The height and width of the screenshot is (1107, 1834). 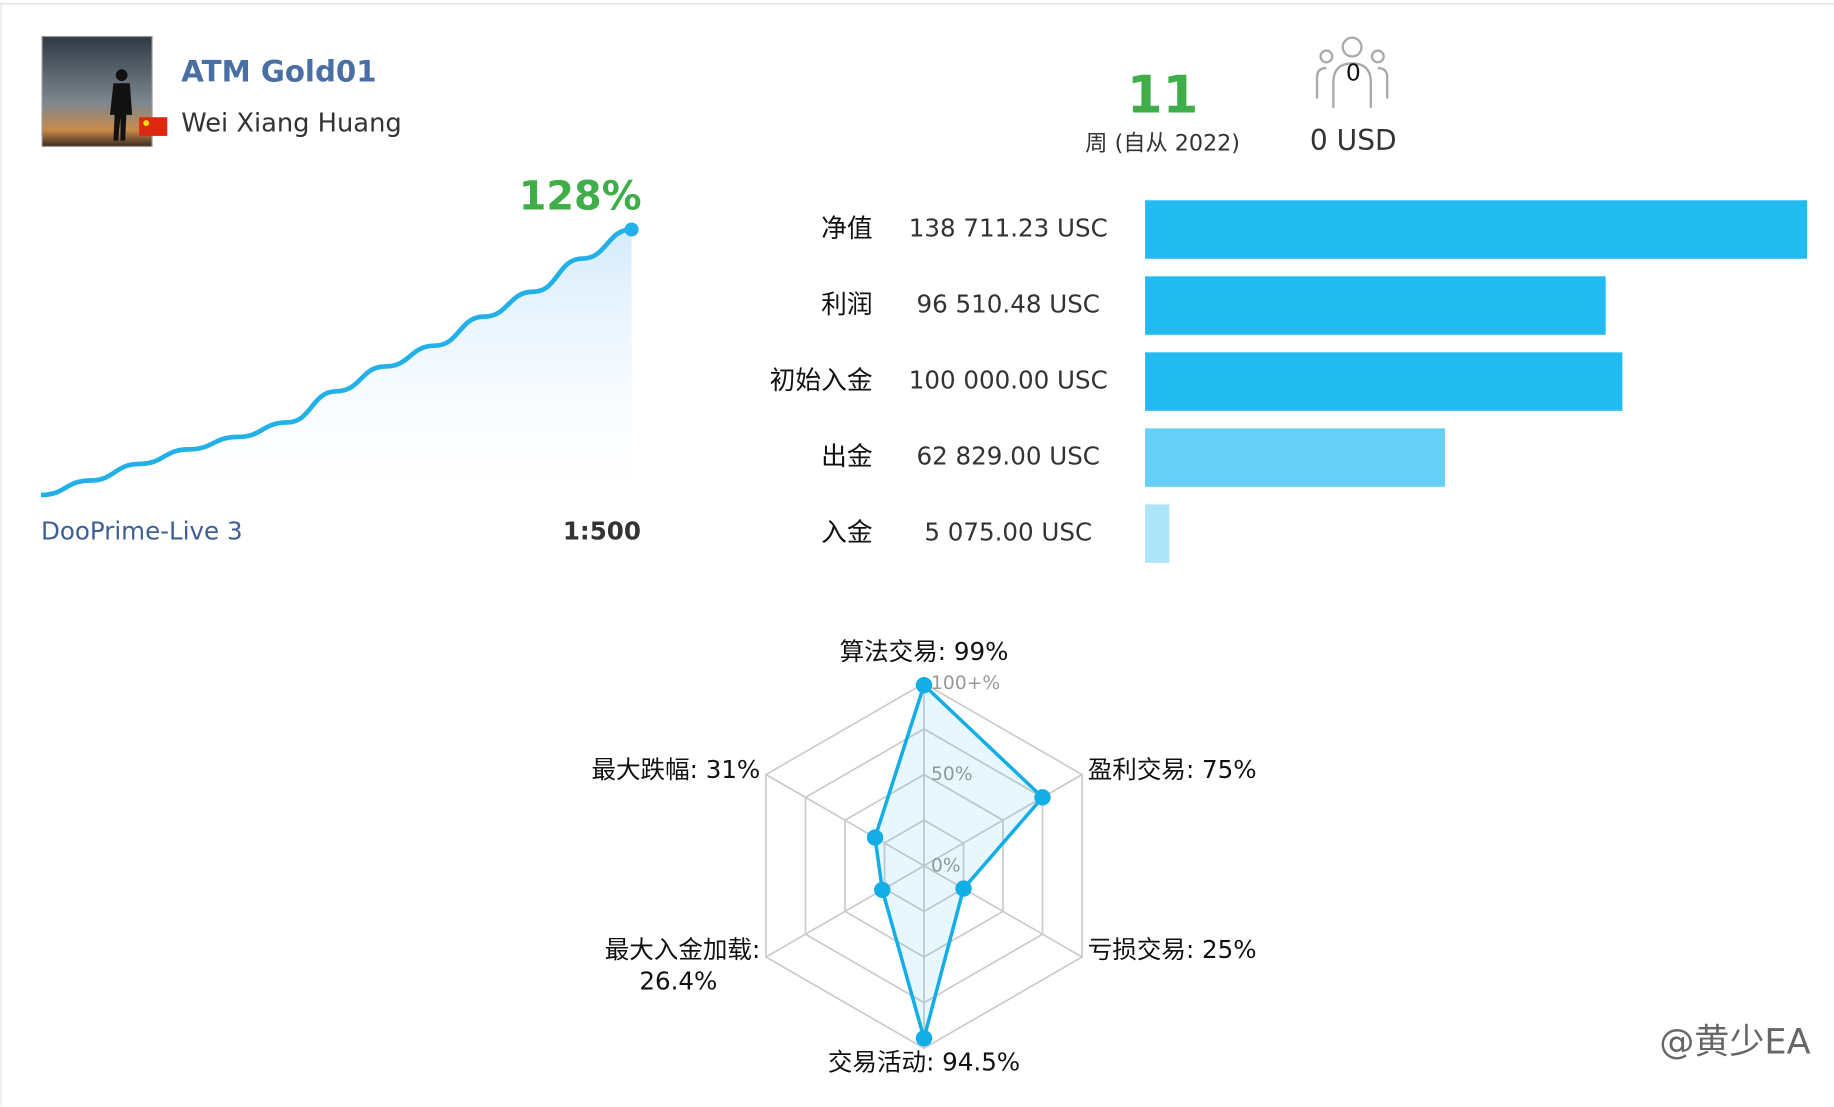 What do you see at coordinates (1008, 228) in the screenshot?
I see `bar-value-label: 138 711.23 USC` at bounding box center [1008, 228].